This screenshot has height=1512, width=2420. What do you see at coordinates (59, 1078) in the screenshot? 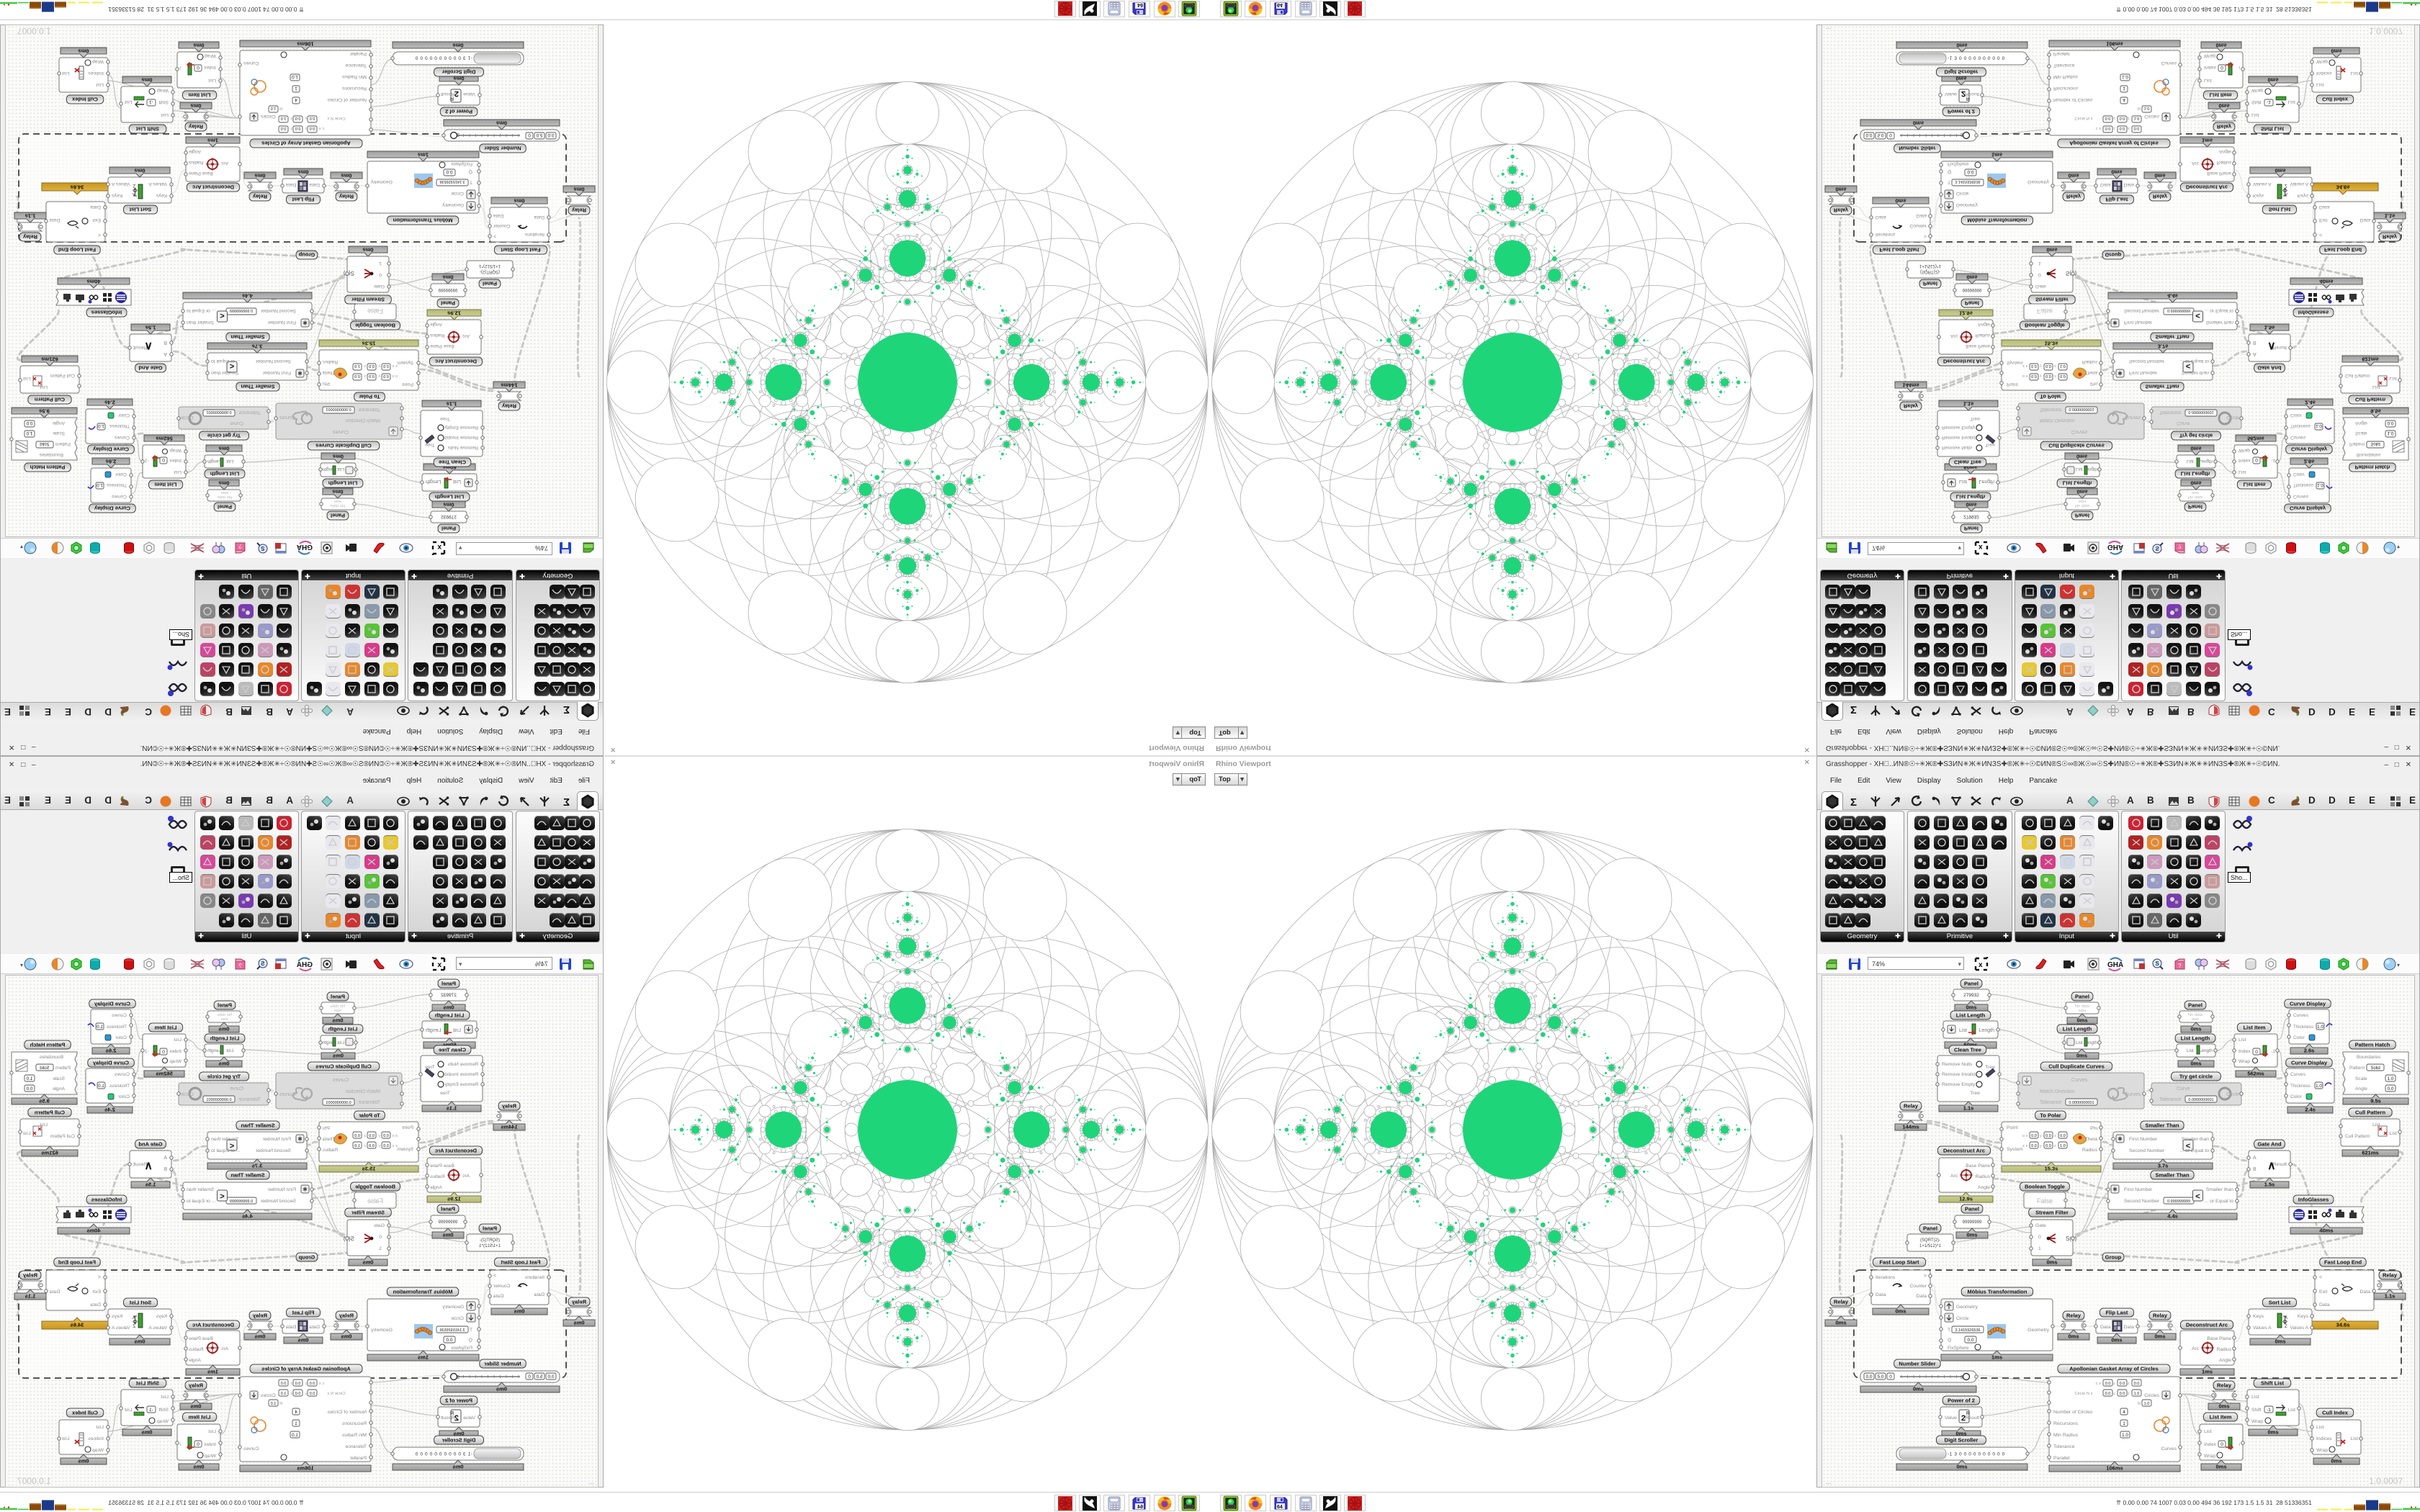
I see `svg-text: Scale` at bounding box center [59, 1078].